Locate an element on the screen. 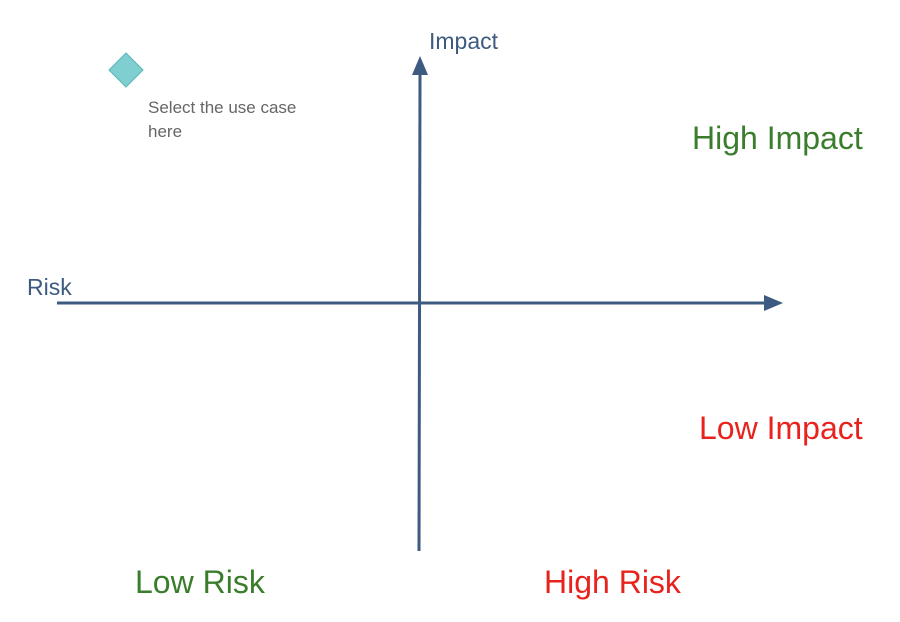 The image size is (900, 622). y-axis is located at coordinates (420, 304).